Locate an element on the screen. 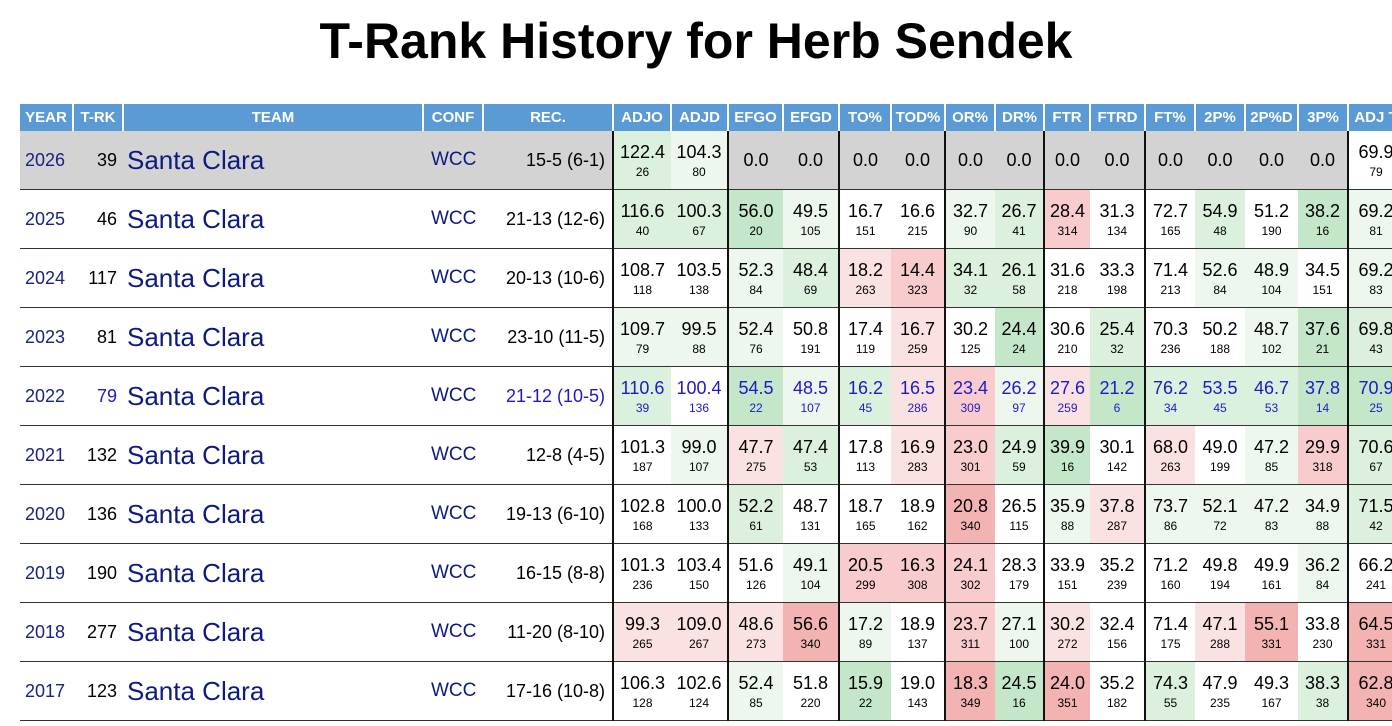  stat-value: 73.7 is located at coordinates (1170, 506).